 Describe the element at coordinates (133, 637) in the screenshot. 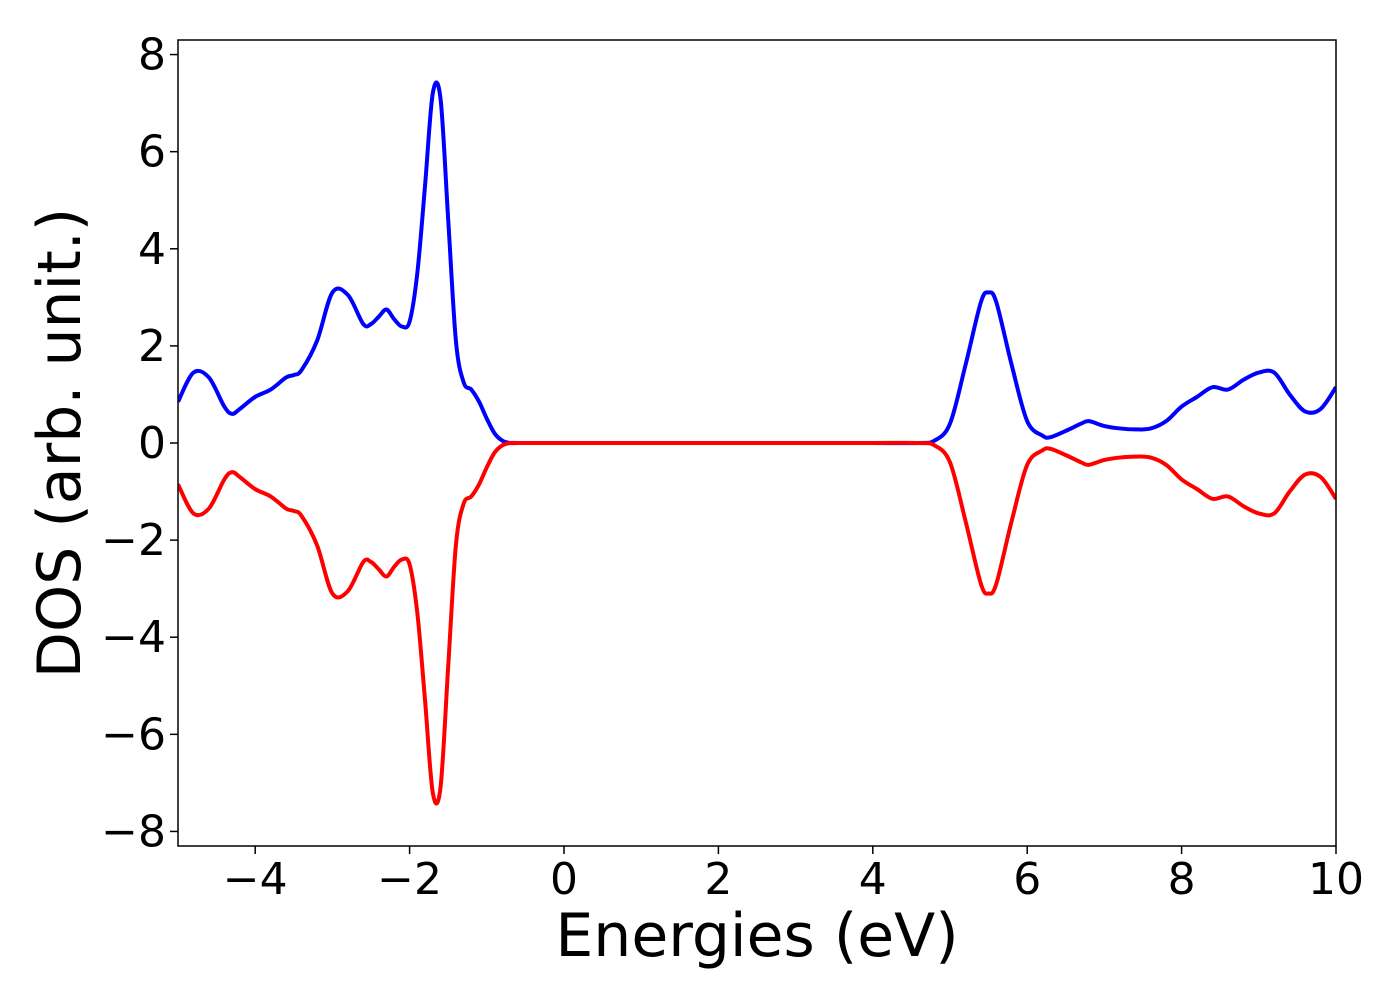

I see `y-tick-label: −4` at that location.